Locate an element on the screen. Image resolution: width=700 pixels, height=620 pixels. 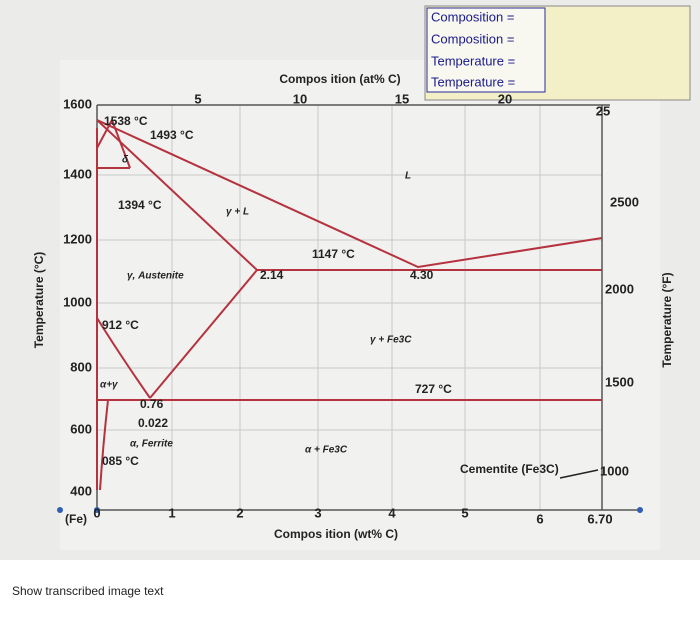
cementite-pointer is located at coordinates (579, 474).